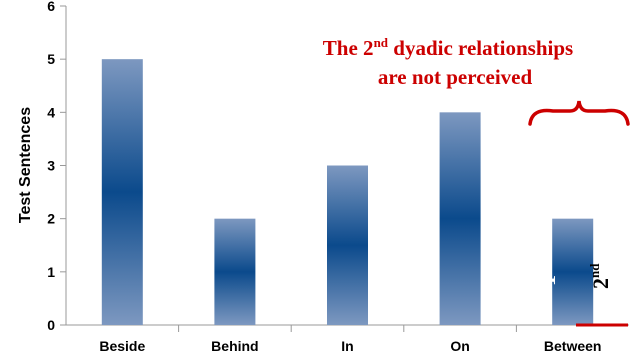  Describe the element at coordinates (594, 270) in the screenshot. I see `second-ordinal-sup: nd` at that location.